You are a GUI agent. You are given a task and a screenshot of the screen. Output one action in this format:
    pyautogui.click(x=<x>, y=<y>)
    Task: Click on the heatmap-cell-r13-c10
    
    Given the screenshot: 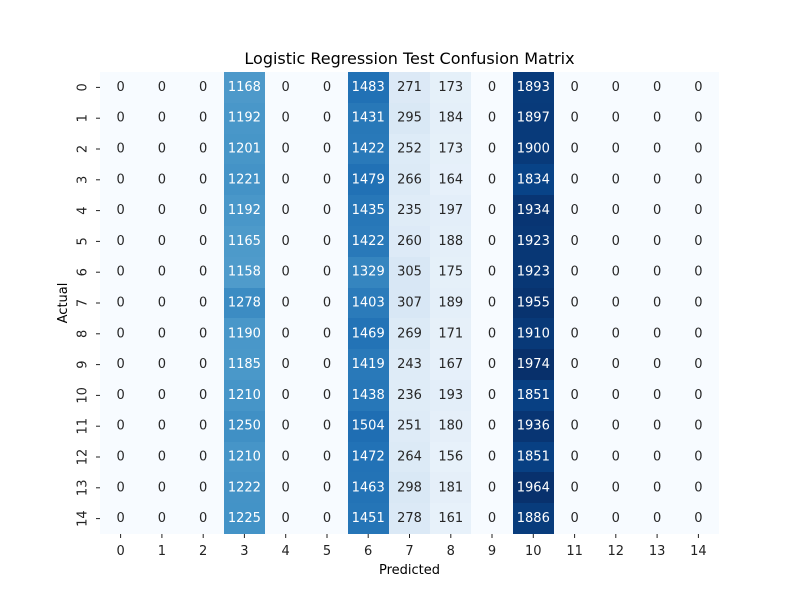 What is the action you would take?
    pyautogui.click(x=533, y=487)
    